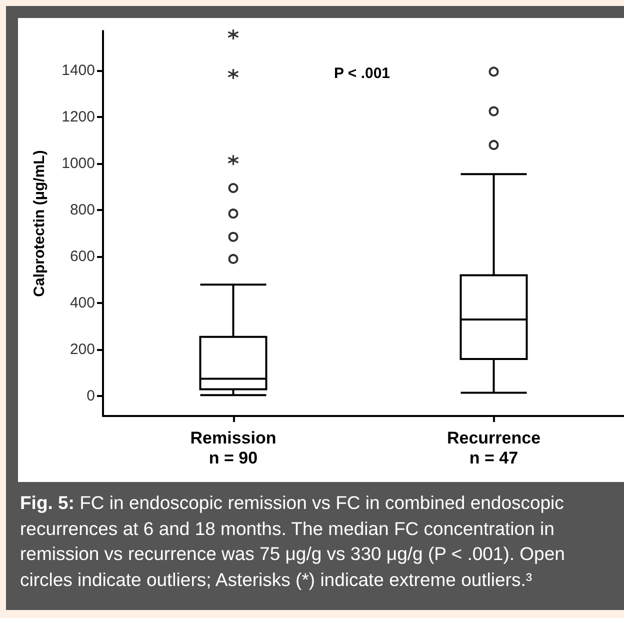 Image resolution: width=624 pixels, height=618 pixels. I want to click on y-tick-label: 200, so click(82, 349).